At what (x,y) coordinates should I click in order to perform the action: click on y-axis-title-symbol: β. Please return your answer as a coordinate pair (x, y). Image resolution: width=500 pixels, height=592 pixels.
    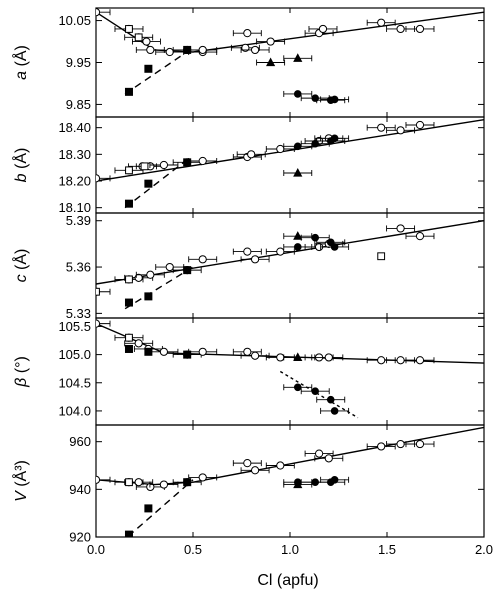
    Looking at the image, I should click on (21, 383).